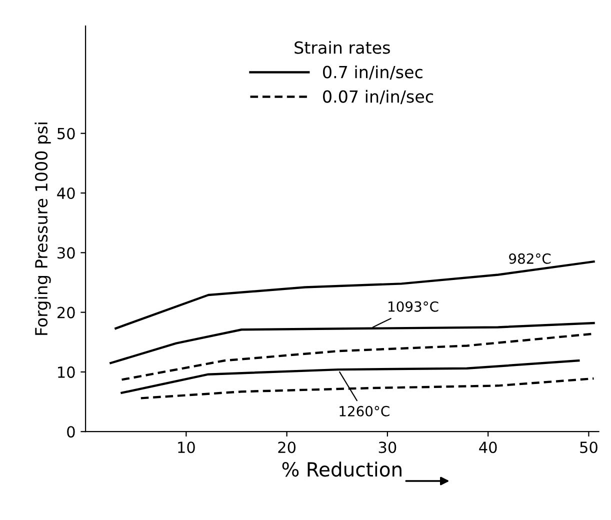 The width and height of the screenshot is (611, 520). What do you see at coordinates (66, 312) in the screenshot?
I see `y-tick-label: 20` at bounding box center [66, 312].